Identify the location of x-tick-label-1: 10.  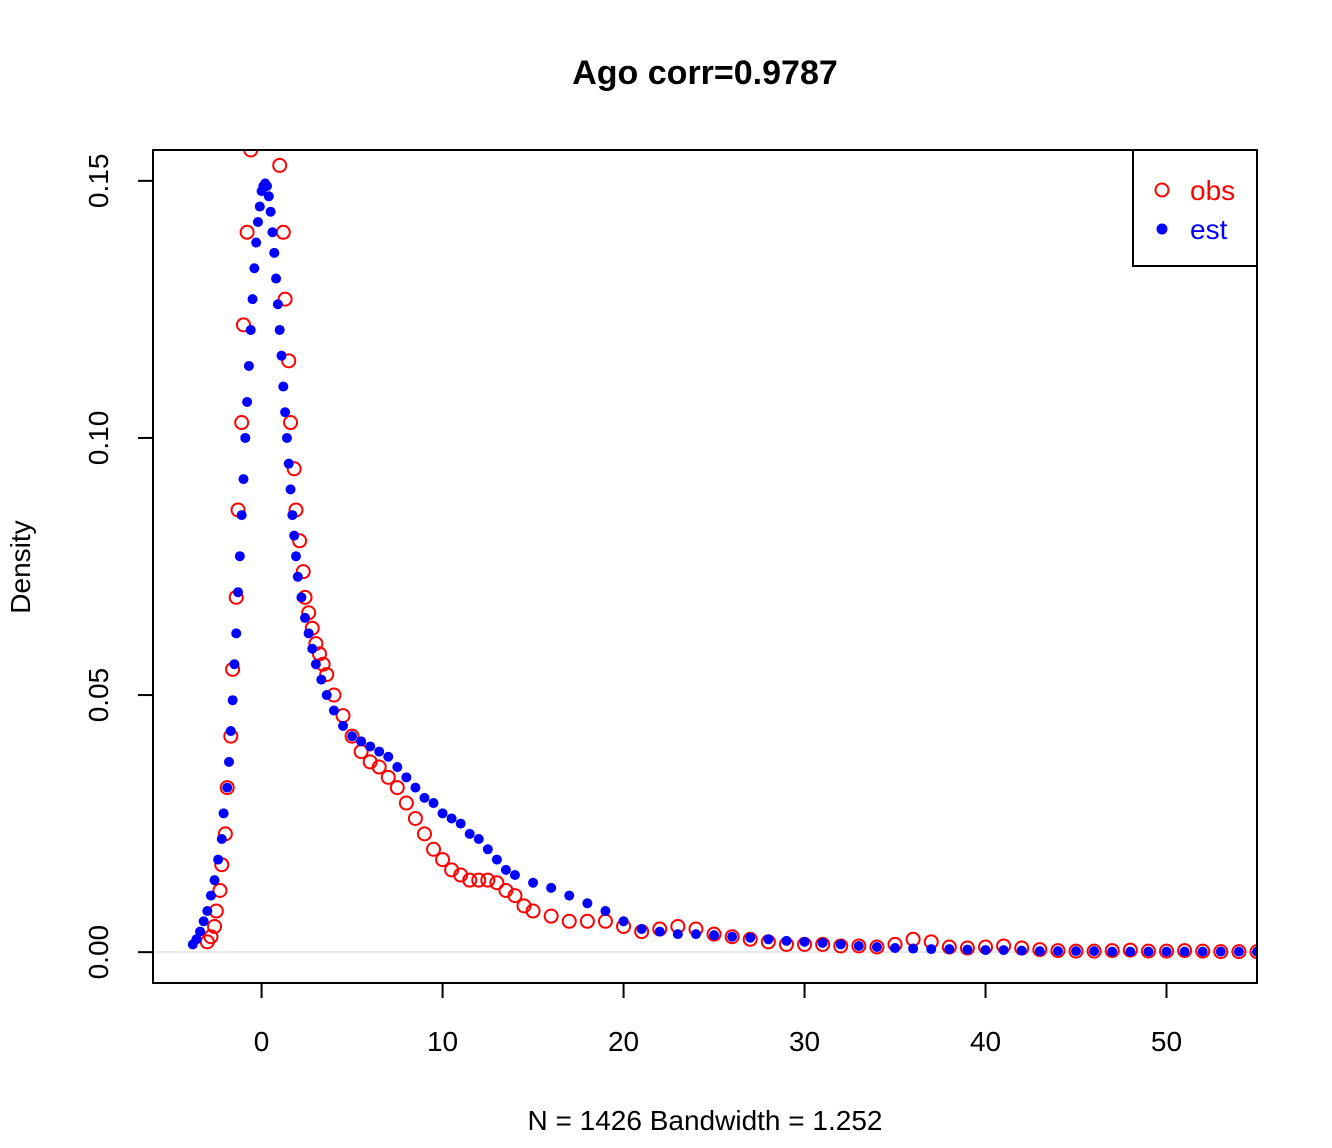
(442, 1041).